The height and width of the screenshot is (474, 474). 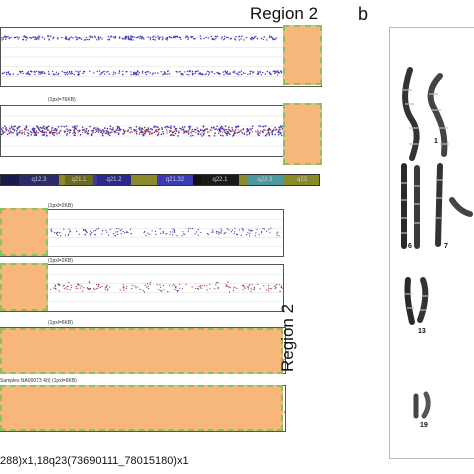 What do you see at coordinates (301, 180) in the screenshot?
I see `band-q23: q23` at bounding box center [301, 180].